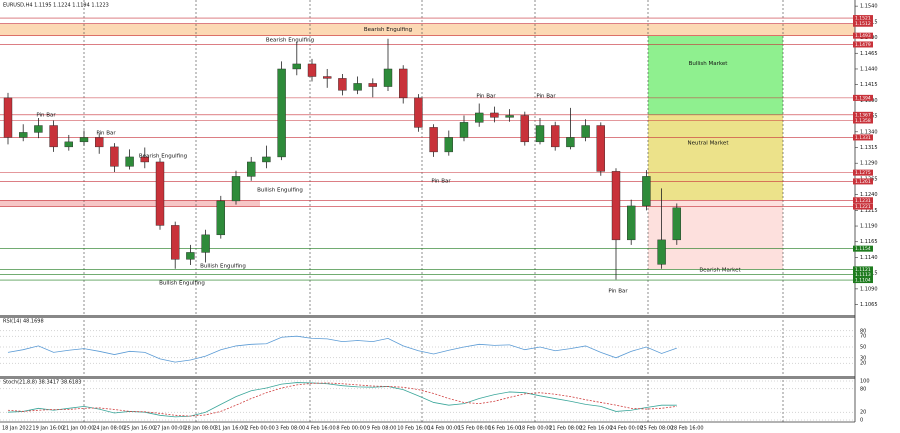  I want to click on y-tick-label: 1.1240, so click(869, 195).